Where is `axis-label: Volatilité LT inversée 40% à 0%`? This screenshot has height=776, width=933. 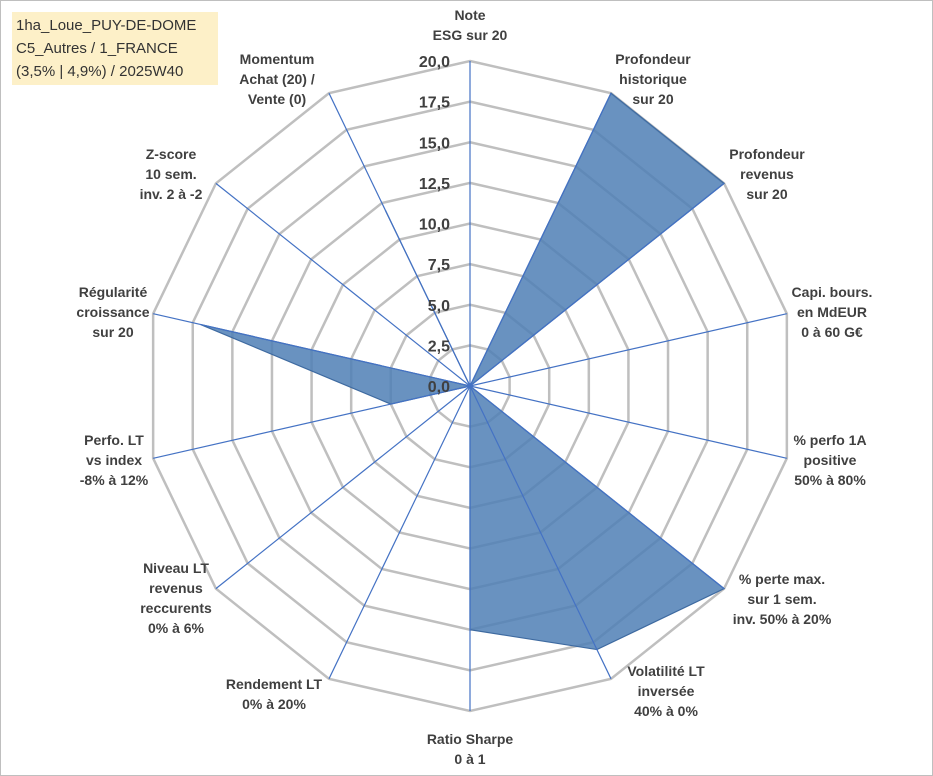
axis-label: Volatilité LT inversée 40% à 0% is located at coordinates (666, 691).